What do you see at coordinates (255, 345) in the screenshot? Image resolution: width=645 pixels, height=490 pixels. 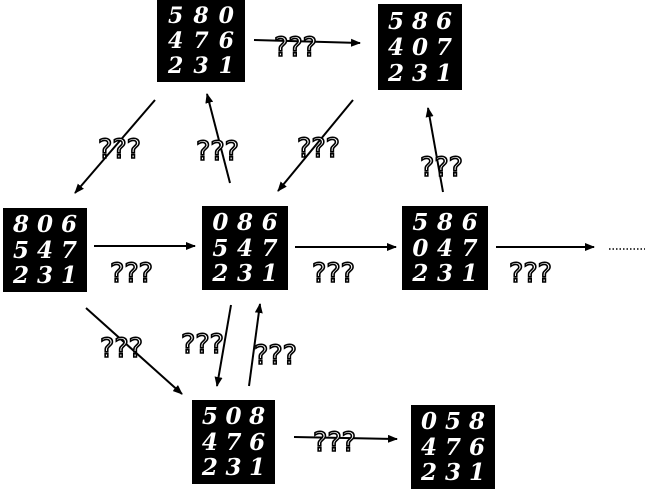 I see `arrow-g6-to-g4` at bounding box center [255, 345].